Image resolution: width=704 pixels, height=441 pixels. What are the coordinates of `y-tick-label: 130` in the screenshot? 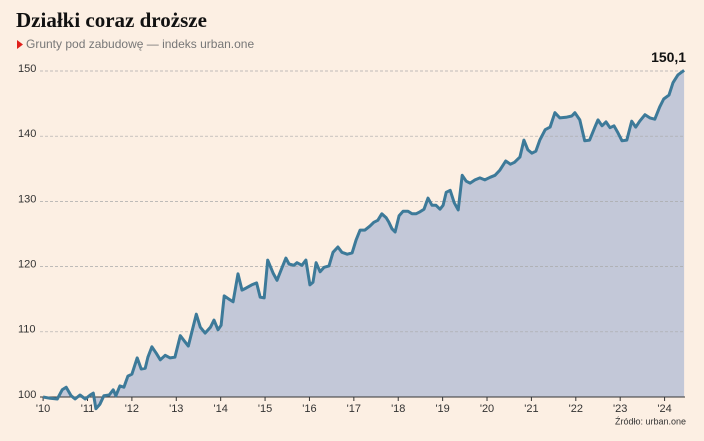 It's located at (27, 199).